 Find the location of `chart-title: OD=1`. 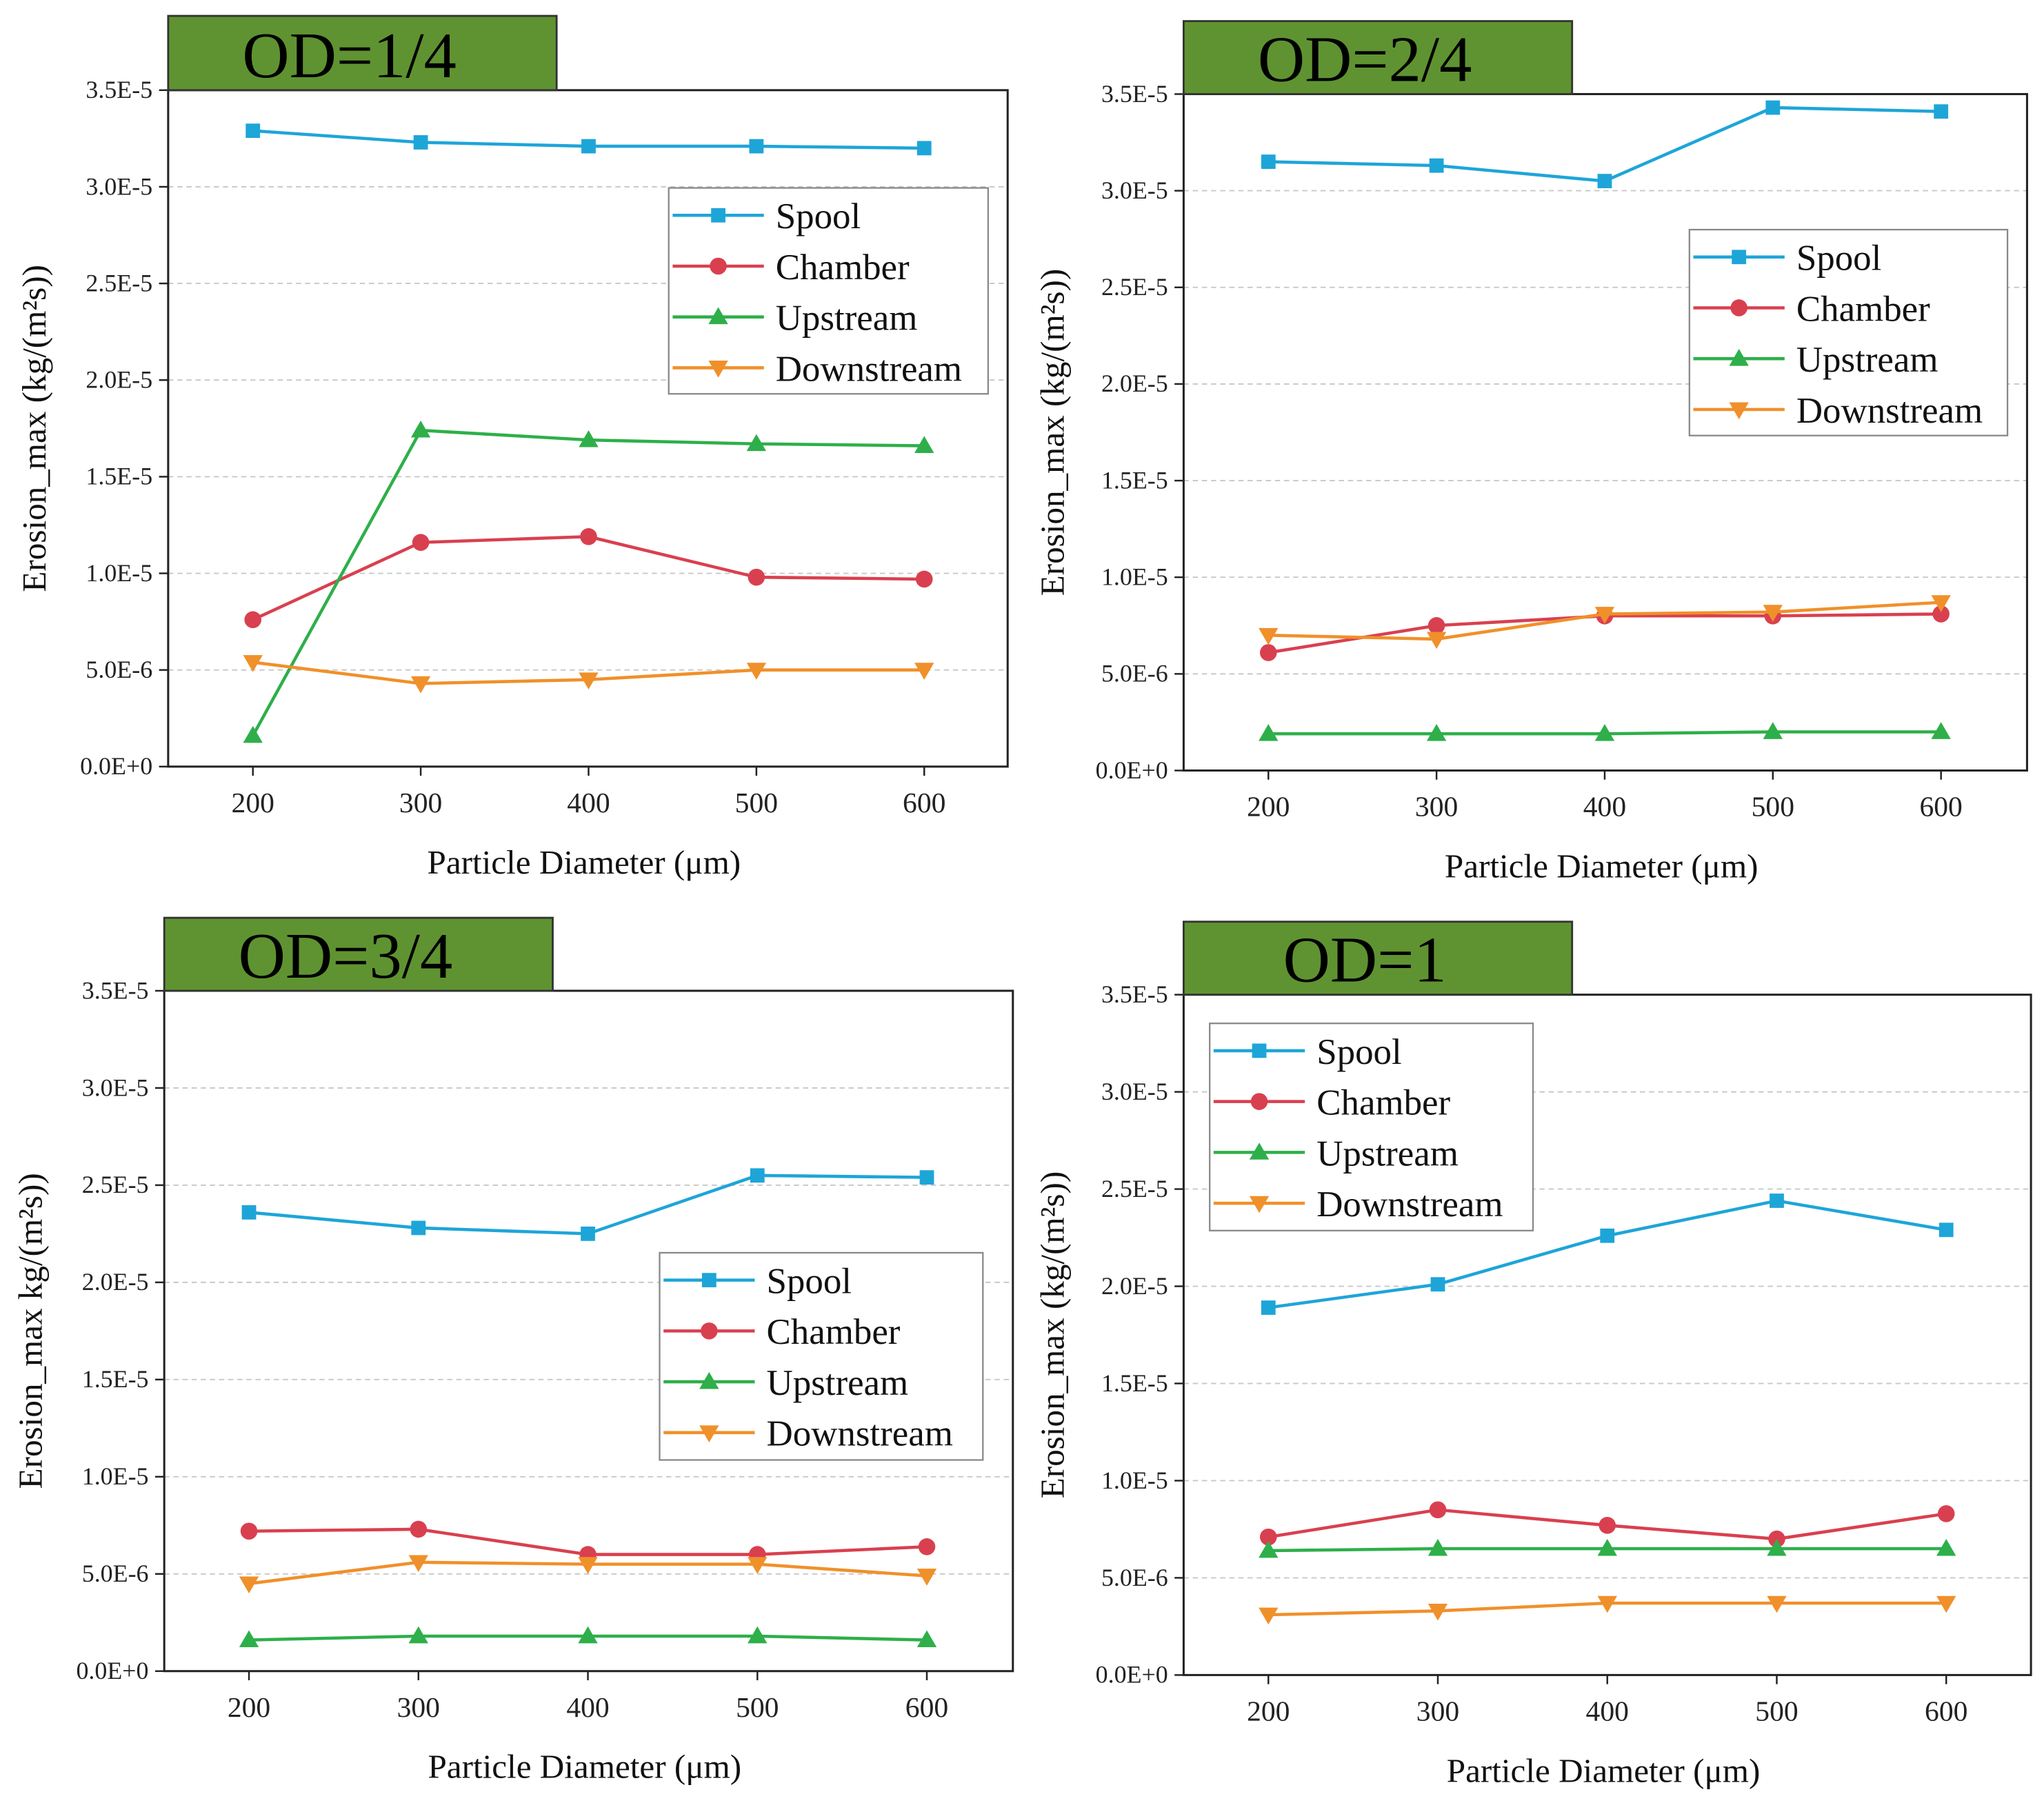

chart-title: OD=1 is located at coordinates (1365, 960).